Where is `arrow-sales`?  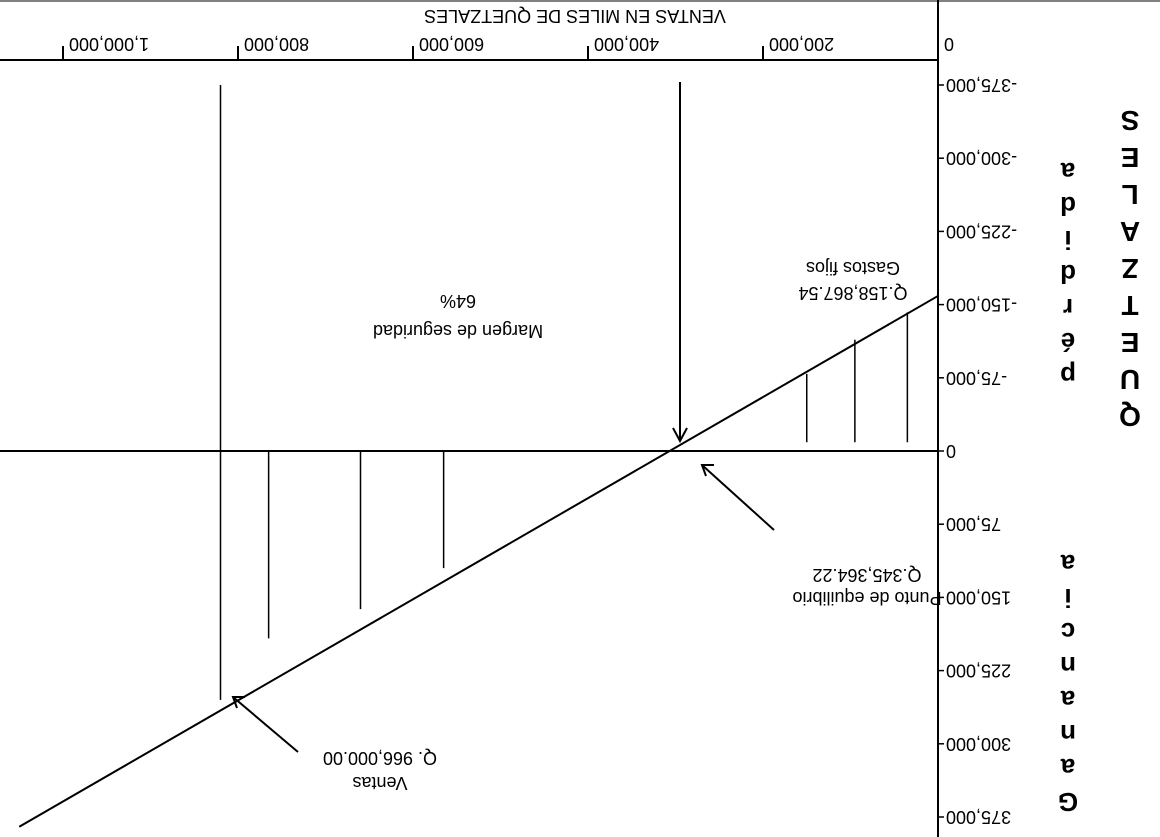 arrow-sales is located at coordinates (265, 724).